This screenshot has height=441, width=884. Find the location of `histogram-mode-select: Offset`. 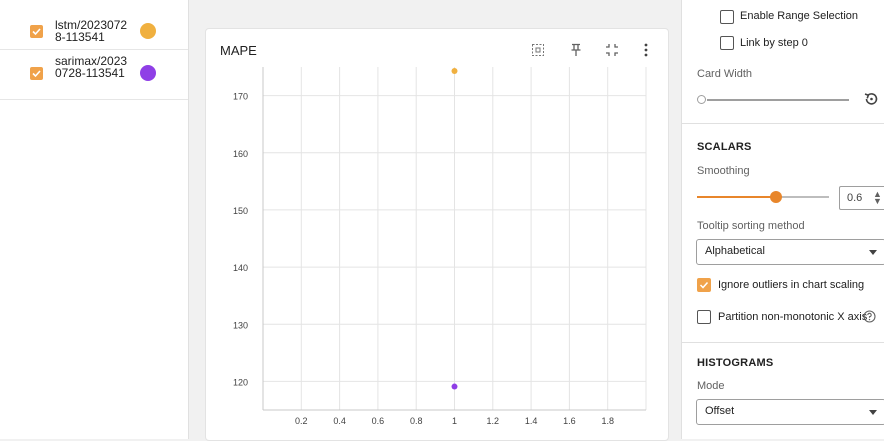

histogram-mode-select: Offset is located at coordinates (790, 412).